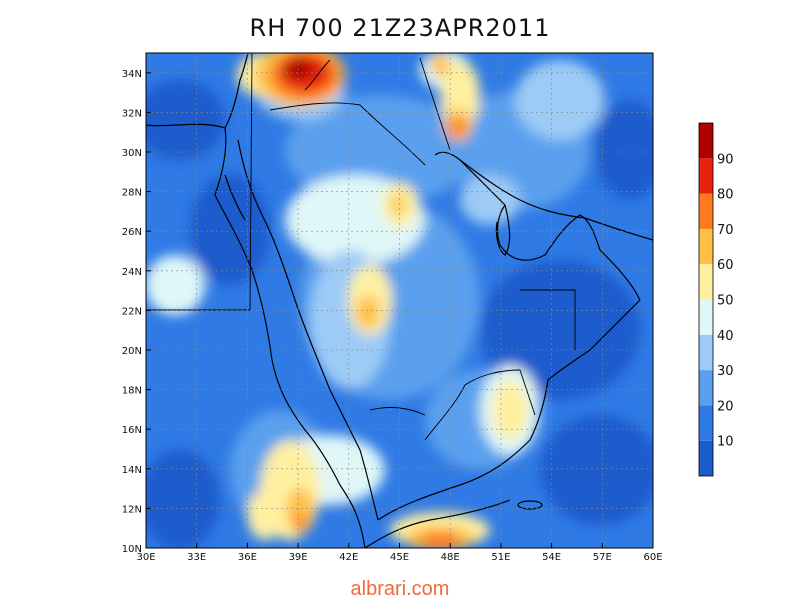 This screenshot has height=601, width=800. What do you see at coordinates (132, 391) in the screenshot?
I see `lat-tick-label: 18N` at bounding box center [132, 391].